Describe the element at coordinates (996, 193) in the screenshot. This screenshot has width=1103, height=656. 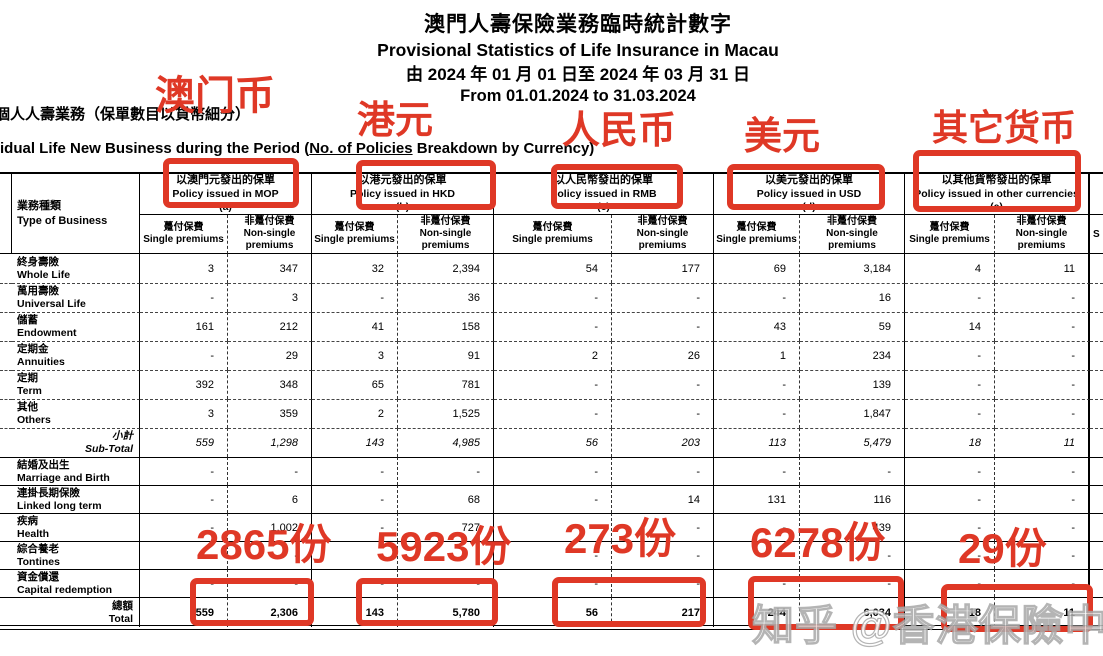
I see `group-other-en: Policy issued in other currencies` at that location.